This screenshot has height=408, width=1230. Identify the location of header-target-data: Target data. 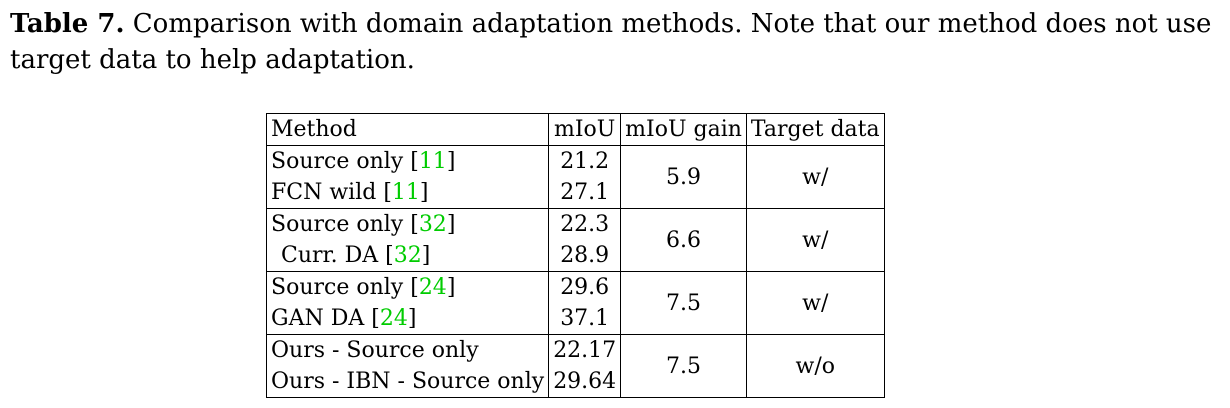
(815, 129).